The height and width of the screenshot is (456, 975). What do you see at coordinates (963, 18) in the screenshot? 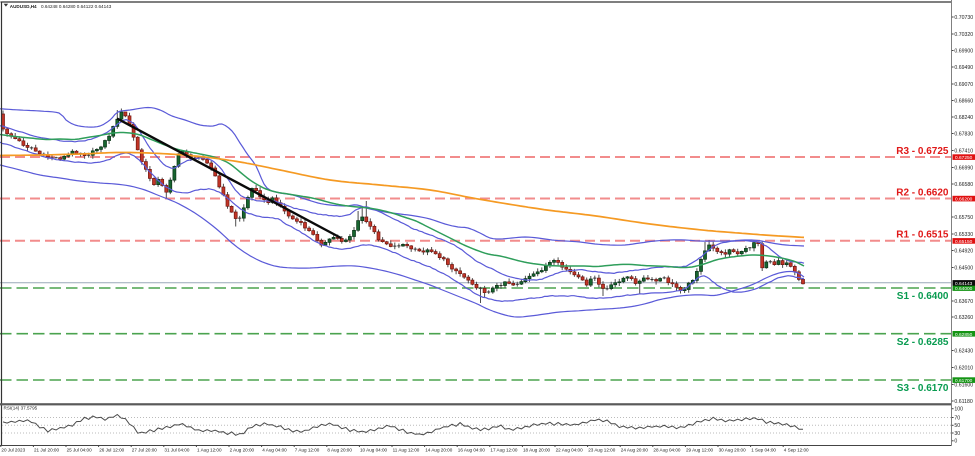
I see `svg-text: 0.70730` at bounding box center [963, 18].